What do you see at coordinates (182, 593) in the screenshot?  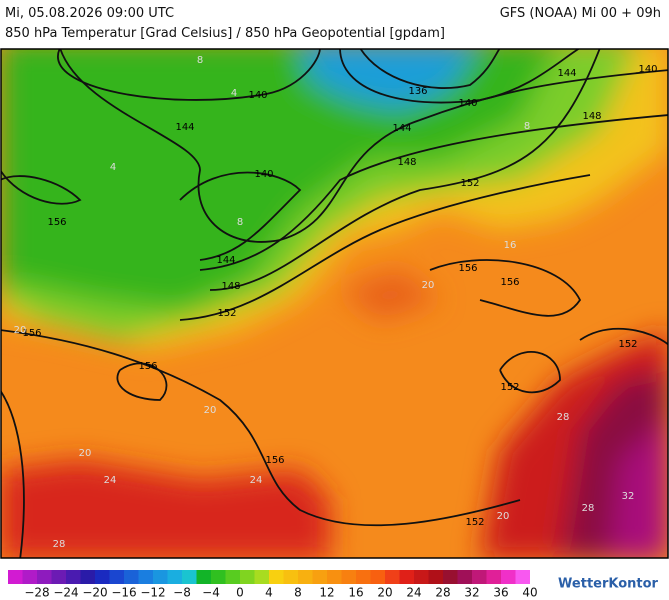 I see `colorbar-label: −8` at bounding box center [182, 593].